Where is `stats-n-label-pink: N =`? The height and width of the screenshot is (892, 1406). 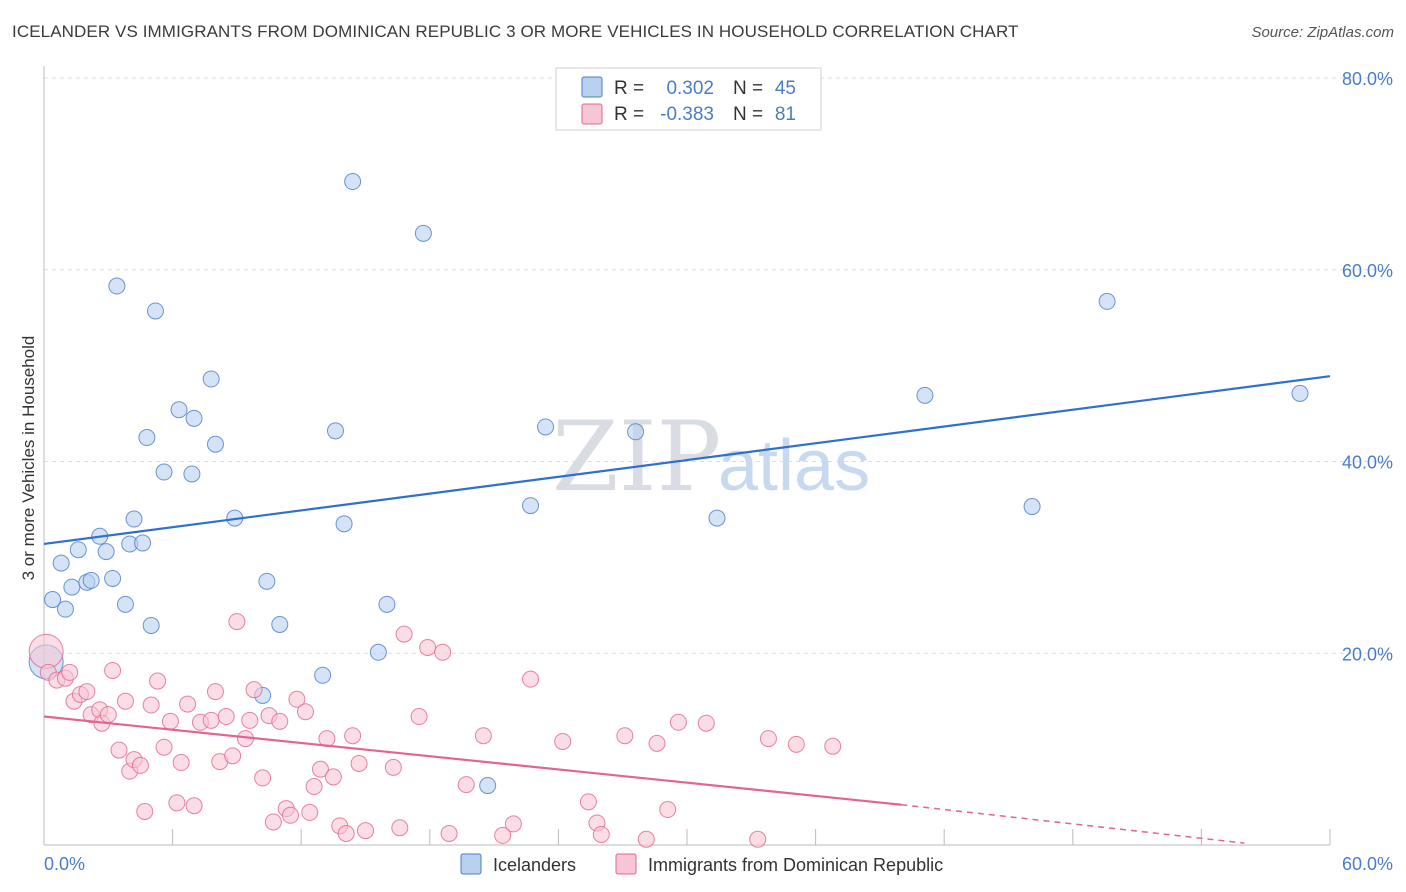
stats-n-label-pink: N = is located at coordinates (748, 114).